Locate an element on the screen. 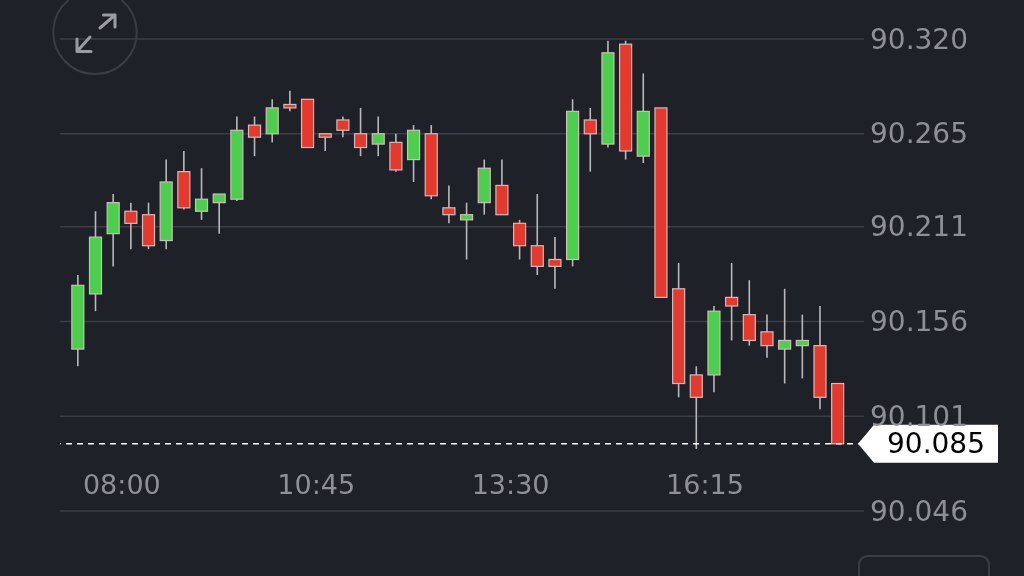  x-tick-label: 08:00 is located at coordinates (121, 484).